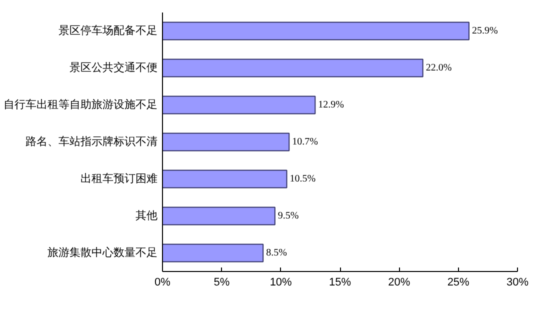 The height and width of the screenshot is (311, 553). I want to click on data-label: 10.7%, so click(305, 142).